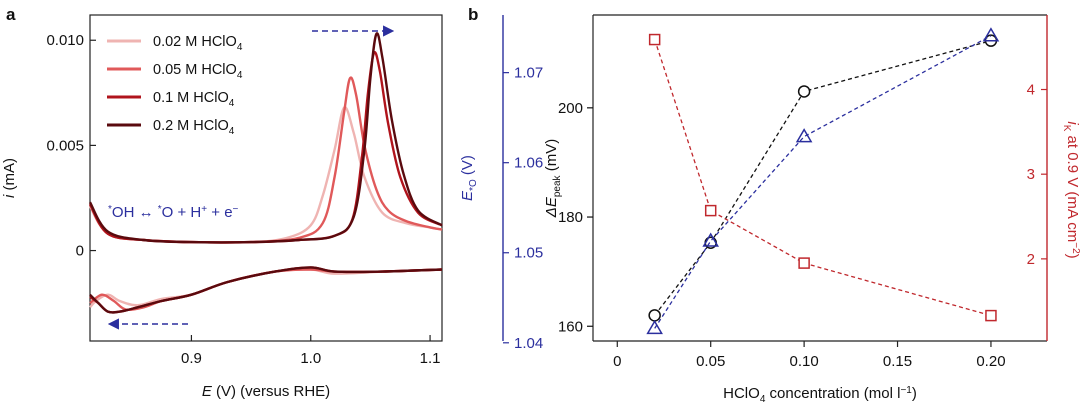  I want to click on b-right-tick-label-2: 4, so click(1031, 90).